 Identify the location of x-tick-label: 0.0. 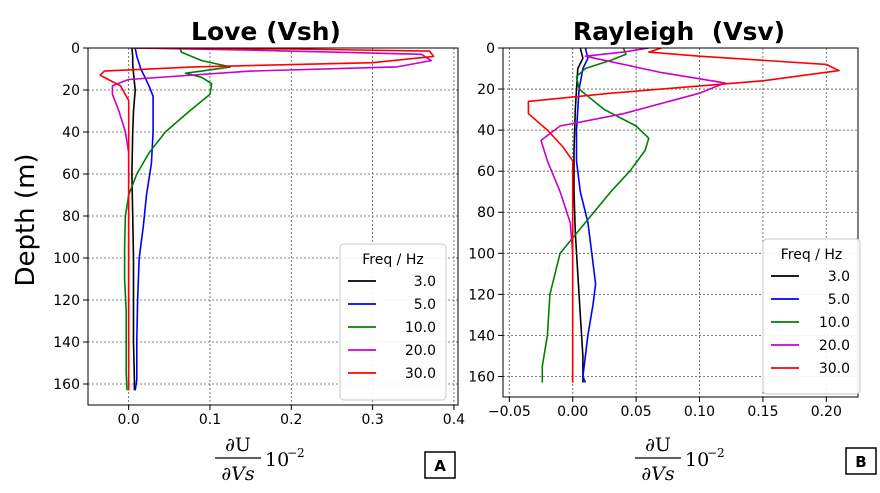
(129, 420).